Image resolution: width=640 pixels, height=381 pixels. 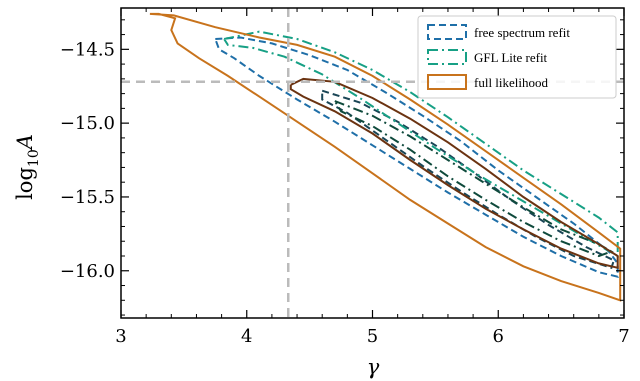 I want to click on x-tick-label: 4, so click(x=246, y=336).